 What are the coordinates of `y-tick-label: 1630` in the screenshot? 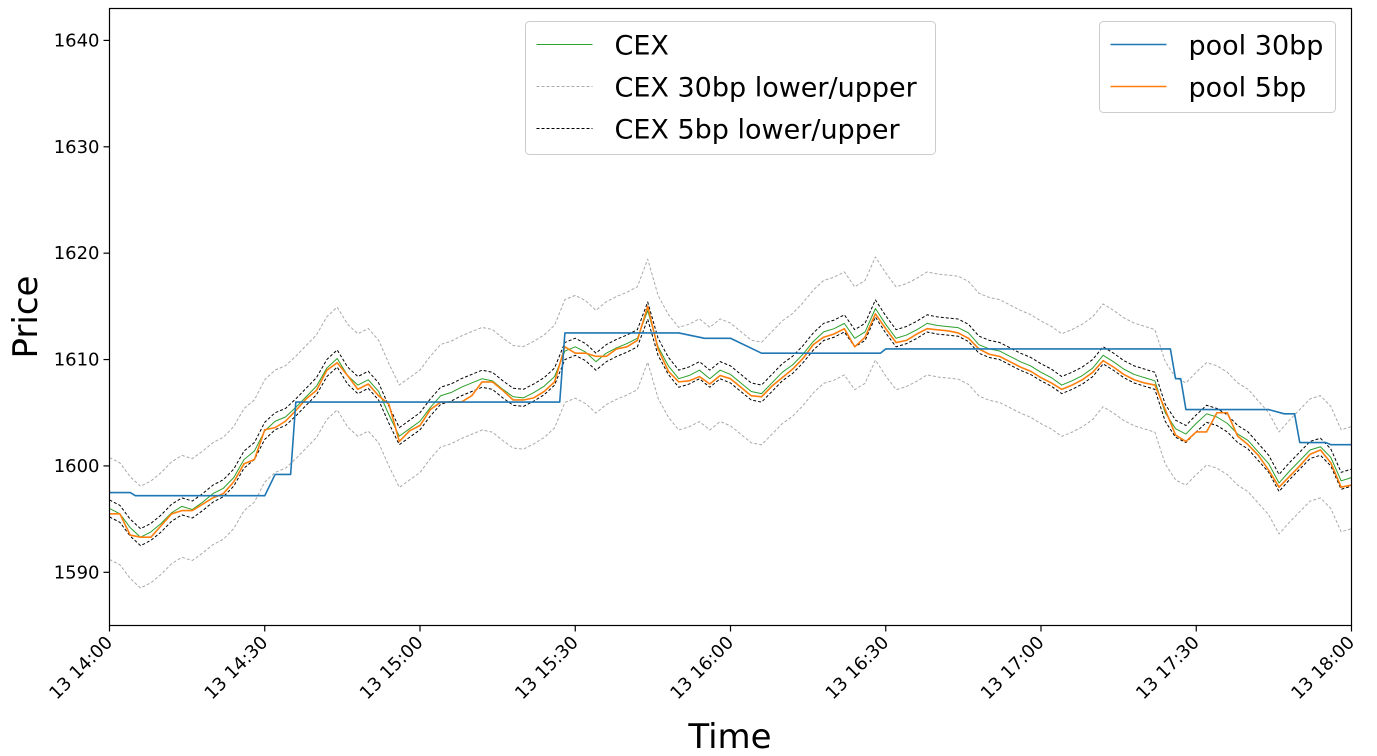 It's located at (77, 147).